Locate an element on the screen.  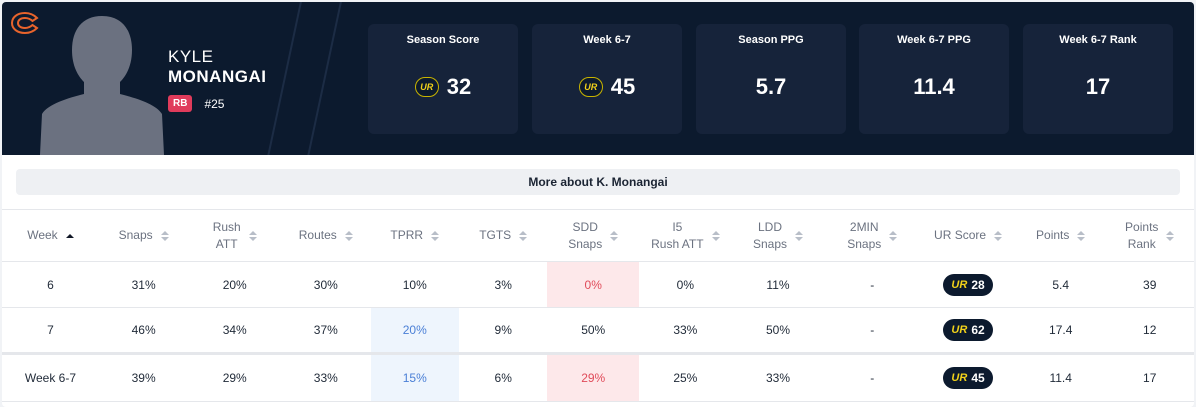
header-label: Points is located at coordinates (1053, 235).